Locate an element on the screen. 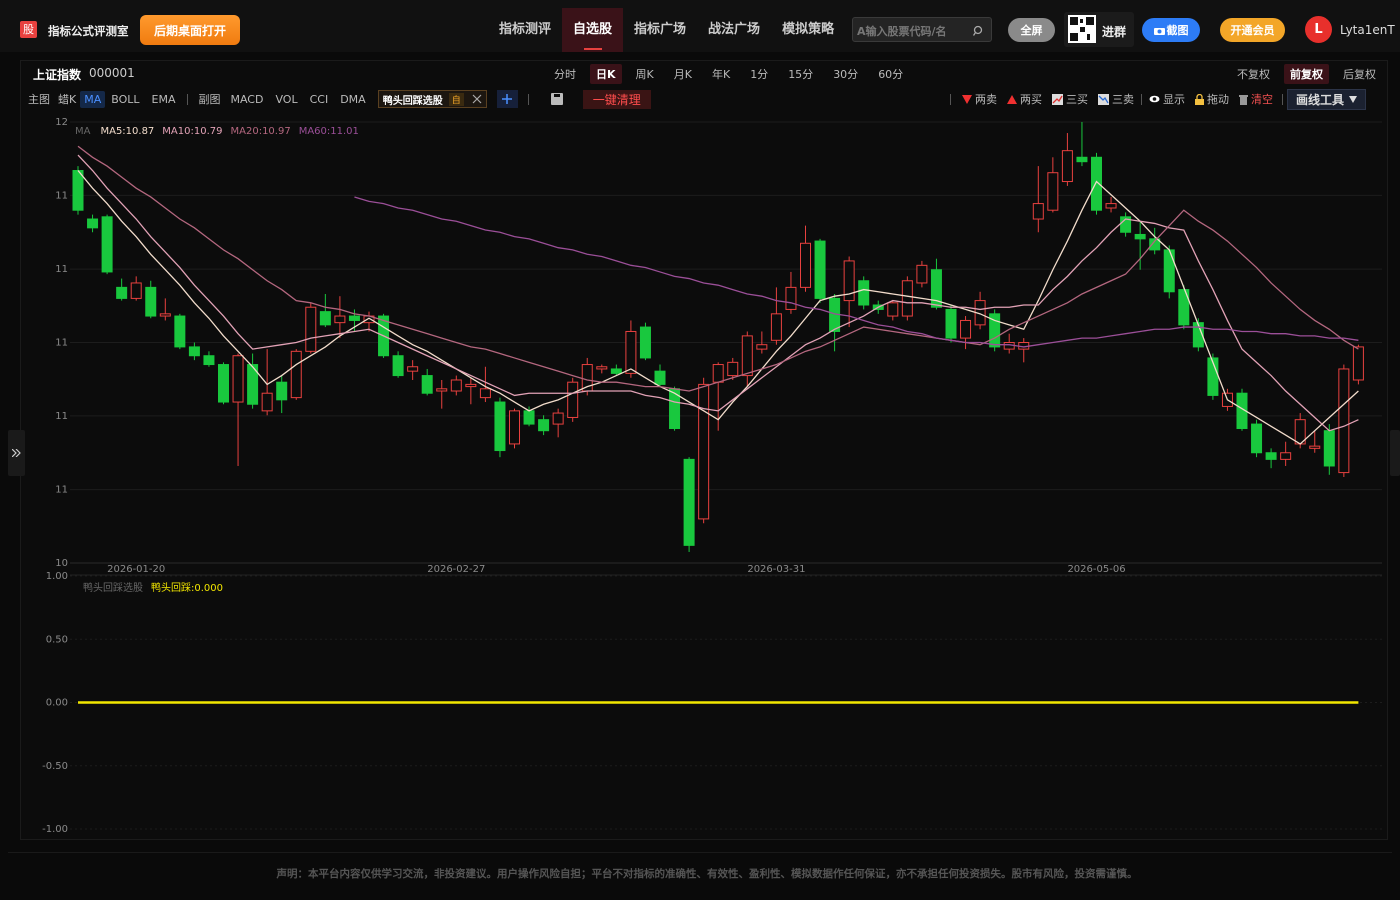  period-tab: 60分 is located at coordinates (891, 74).